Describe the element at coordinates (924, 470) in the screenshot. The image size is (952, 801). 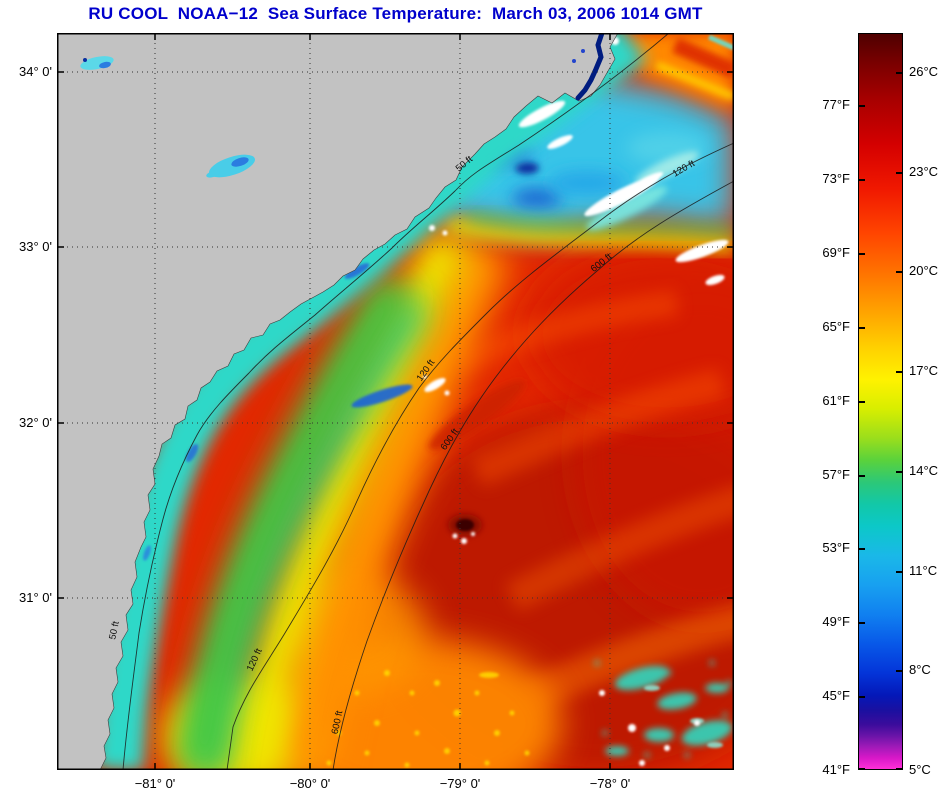
I see `colorbar-celsius-label: 14°C` at that location.